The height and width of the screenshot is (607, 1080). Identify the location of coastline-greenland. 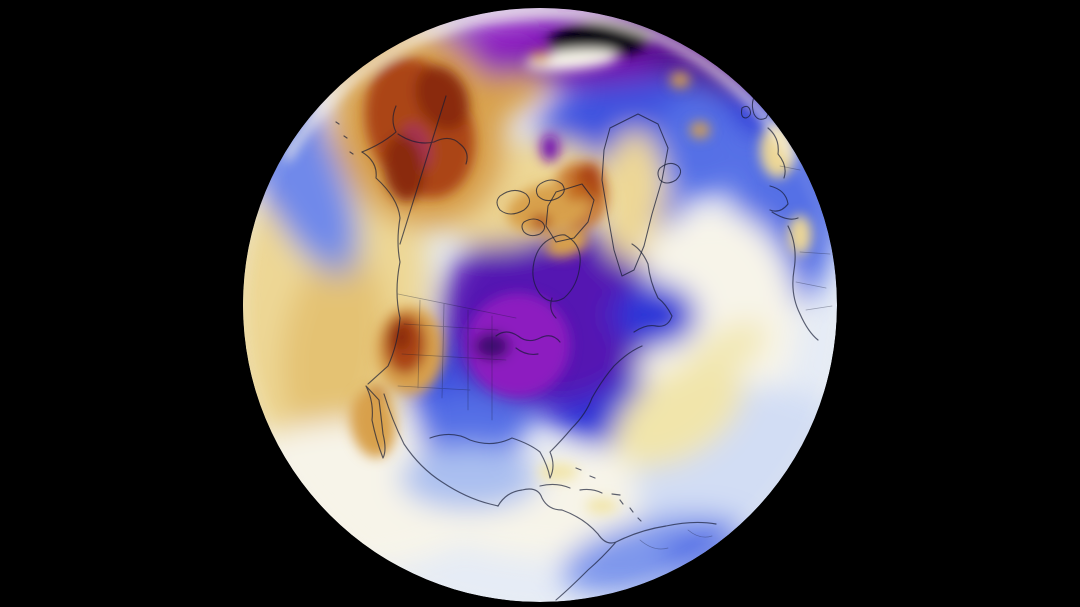
(635, 195).